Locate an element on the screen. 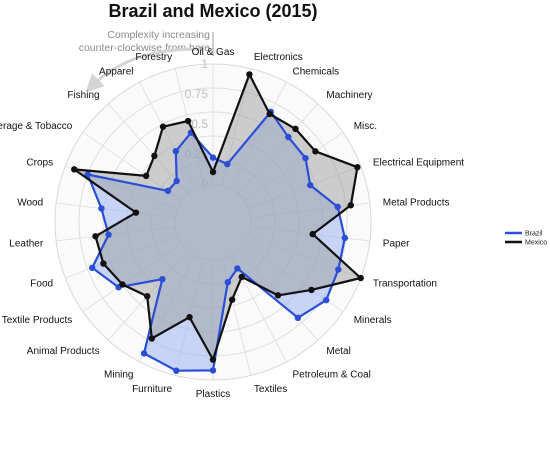  category-label-crops: Crops is located at coordinates (39, 162).